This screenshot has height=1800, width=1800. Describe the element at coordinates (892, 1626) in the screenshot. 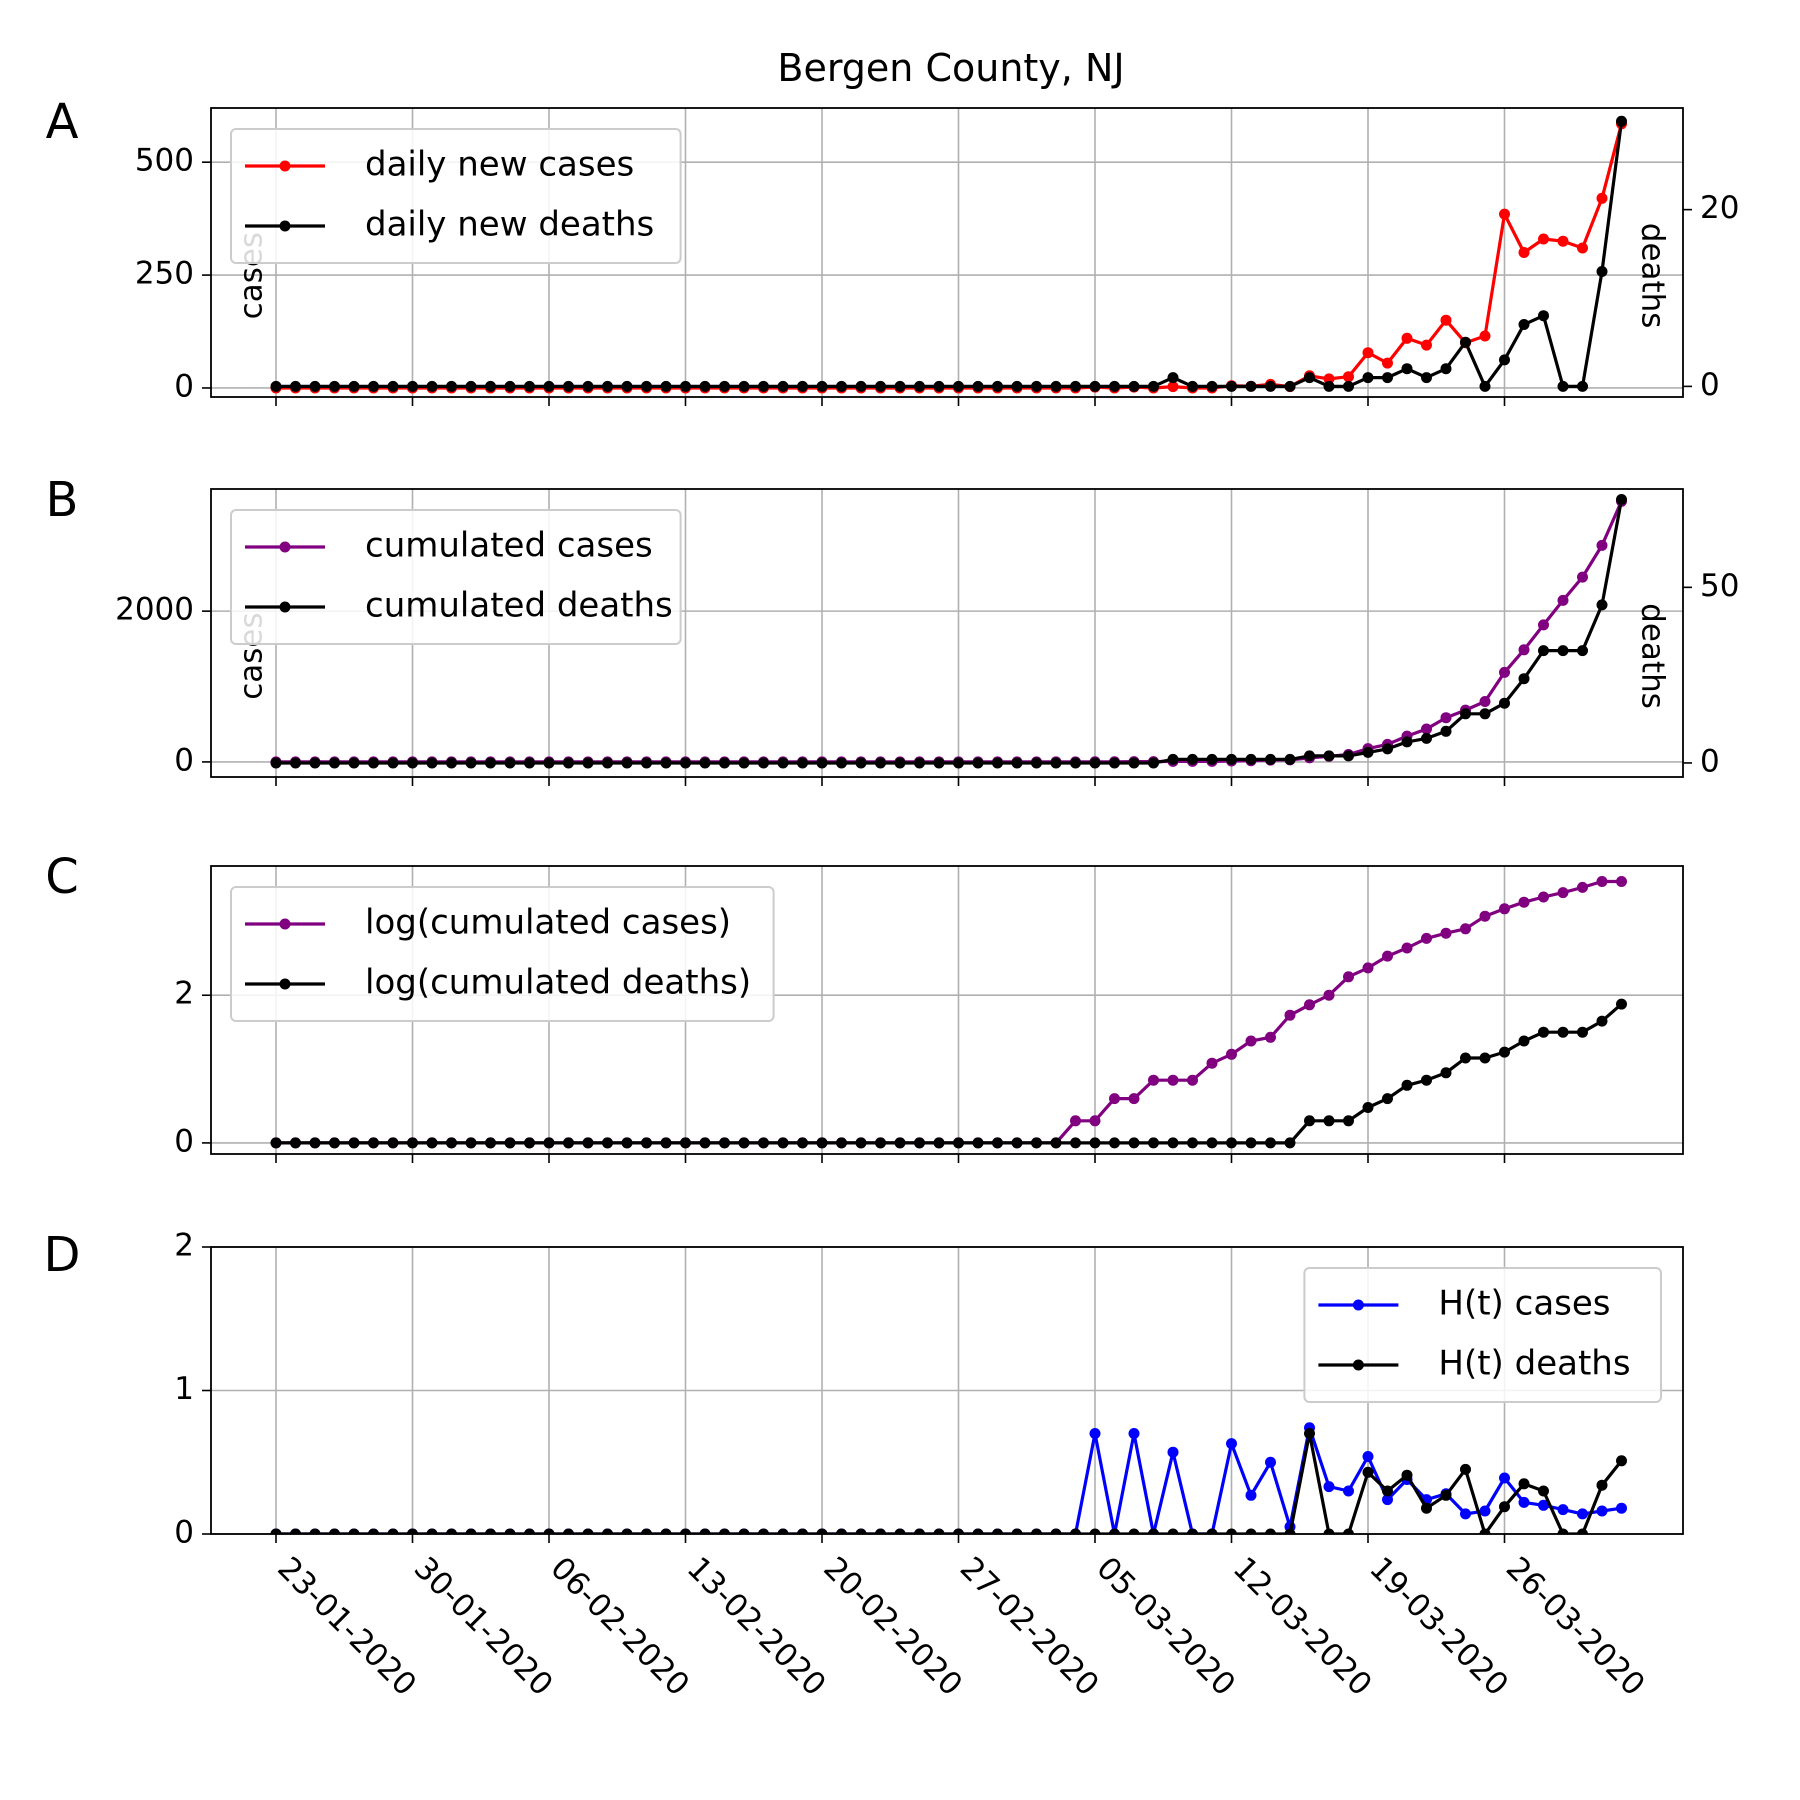

I see `x-tick-label: 20-02-2020` at that location.